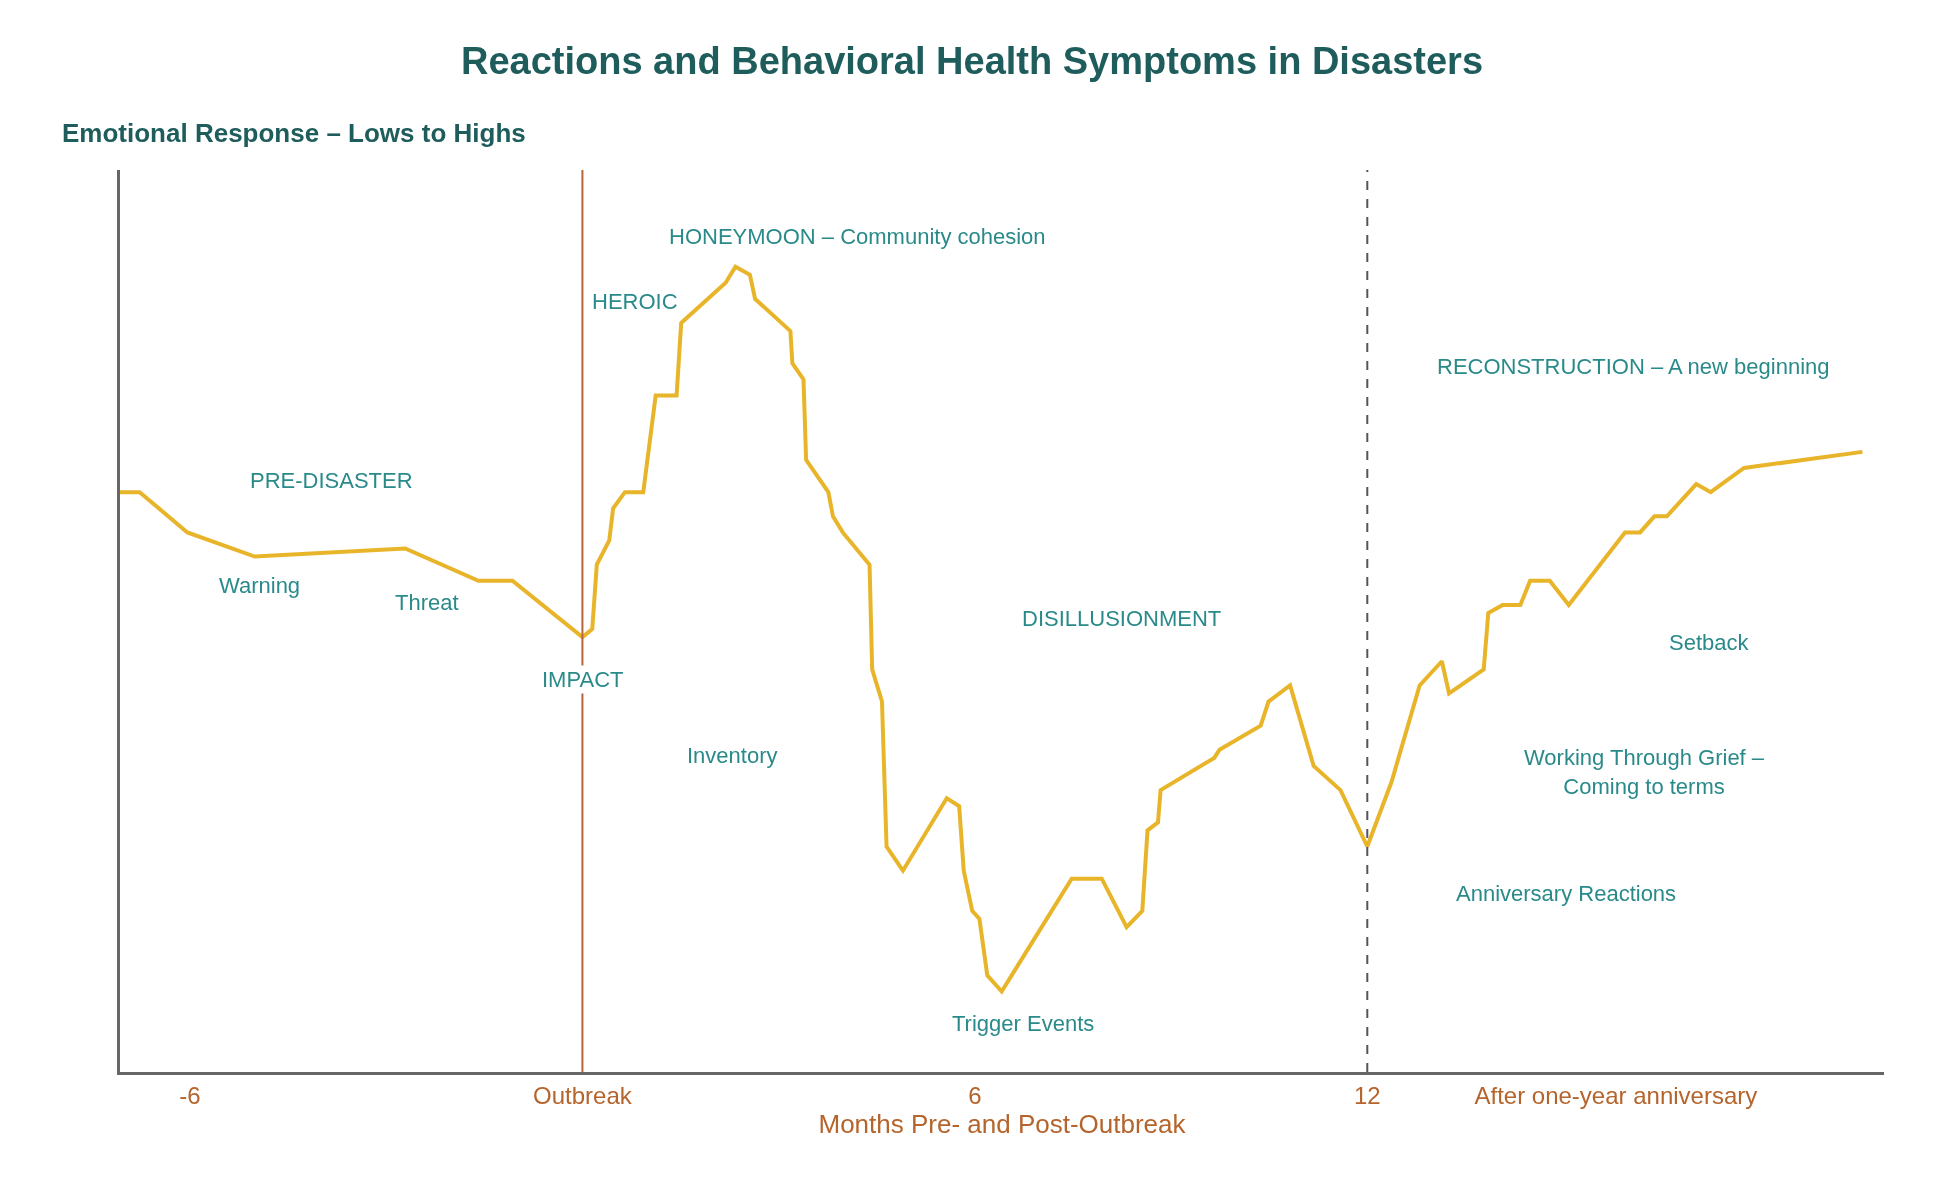 This screenshot has height=1182, width=1944. I want to click on x-tick-label: After one-year anniversary, so click(1616, 1095).